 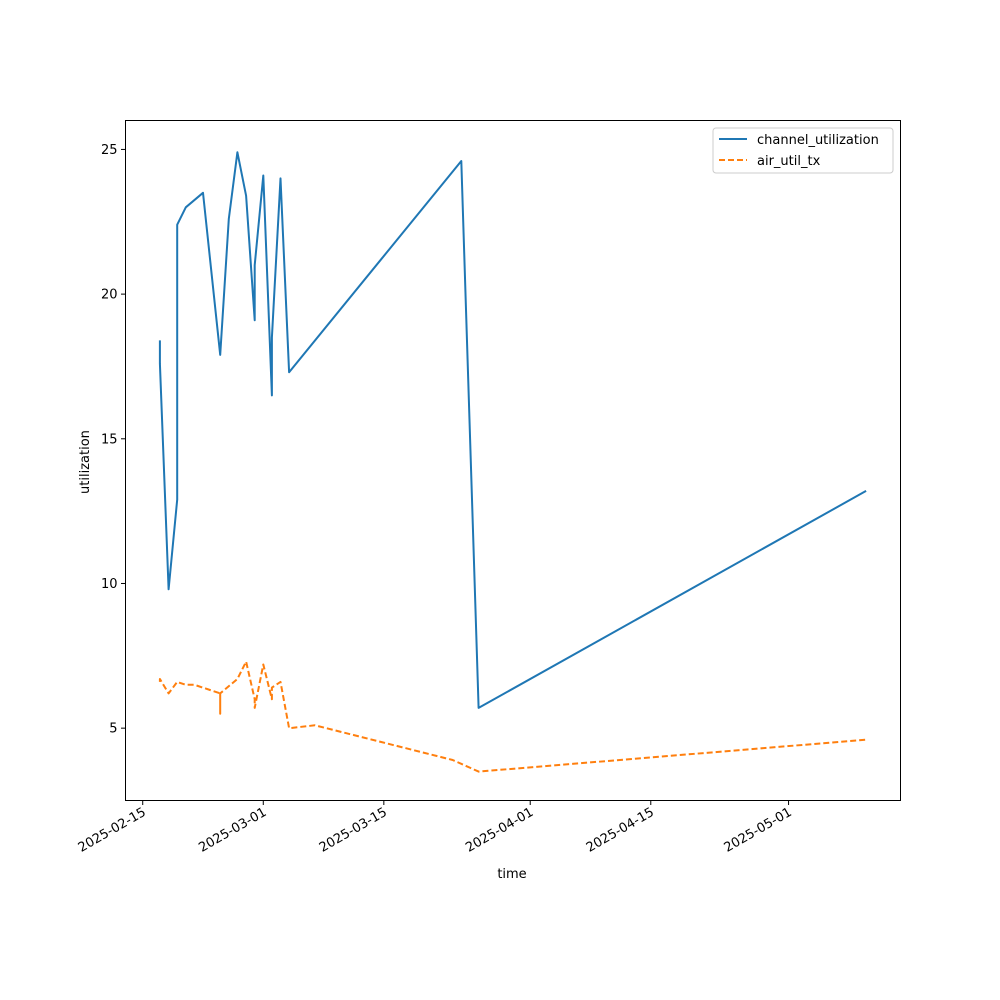 What do you see at coordinates (512, 716) in the screenshot?
I see `series-line-air-util-tx` at bounding box center [512, 716].